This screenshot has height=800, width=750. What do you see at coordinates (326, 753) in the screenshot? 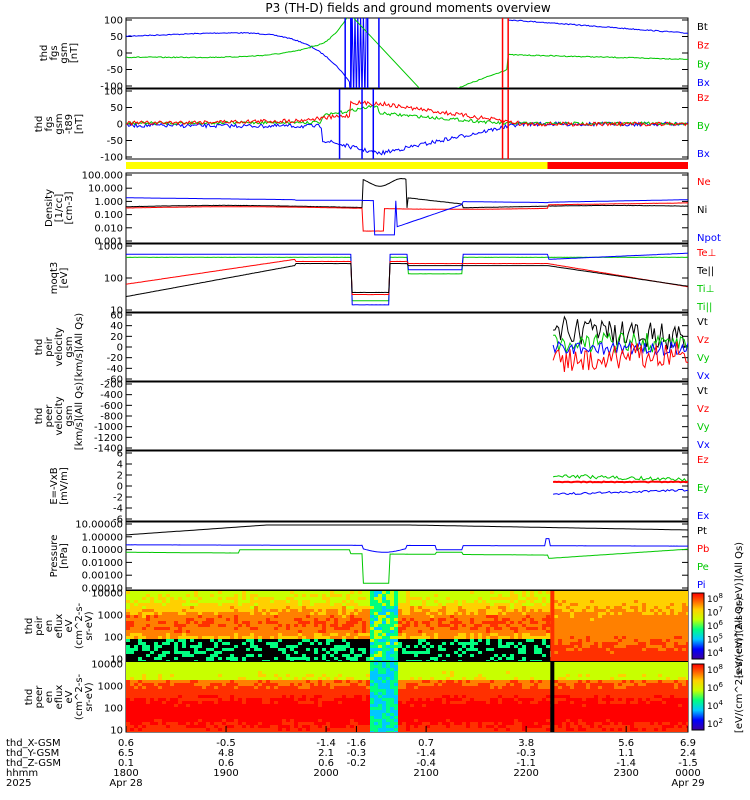
I see `x-tick-label: 2.1` at bounding box center [326, 753].